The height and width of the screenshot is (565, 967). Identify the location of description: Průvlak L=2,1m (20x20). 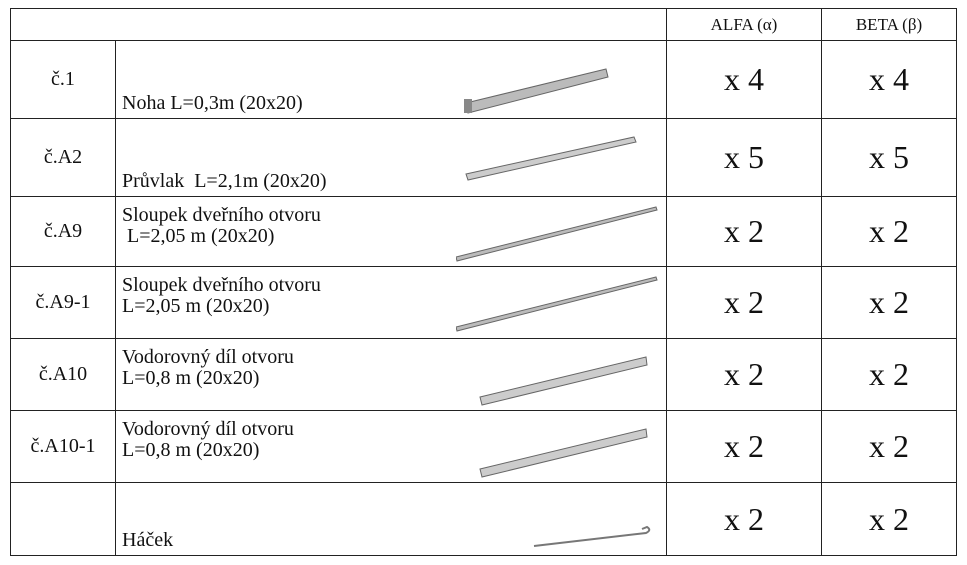
(224, 181).